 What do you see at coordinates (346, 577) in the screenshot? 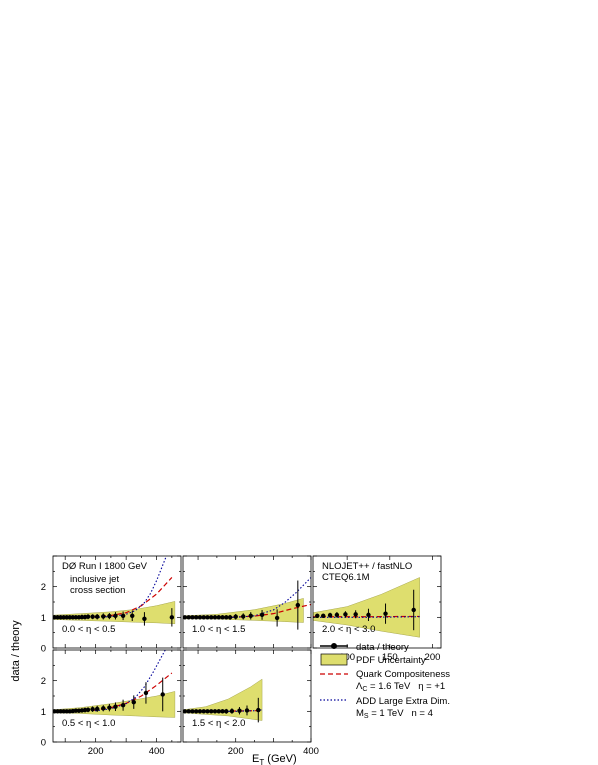
I see `panel-note: CTEQ6.1M` at bounding box center [346, 577].